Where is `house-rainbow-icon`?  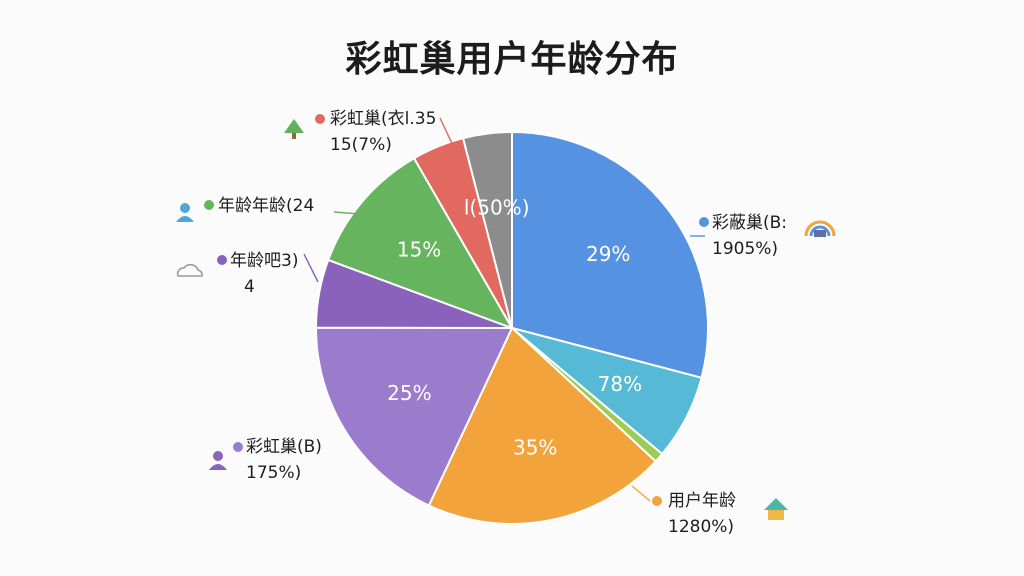
house-rainbow-icon is located at coordinates (820, 228).